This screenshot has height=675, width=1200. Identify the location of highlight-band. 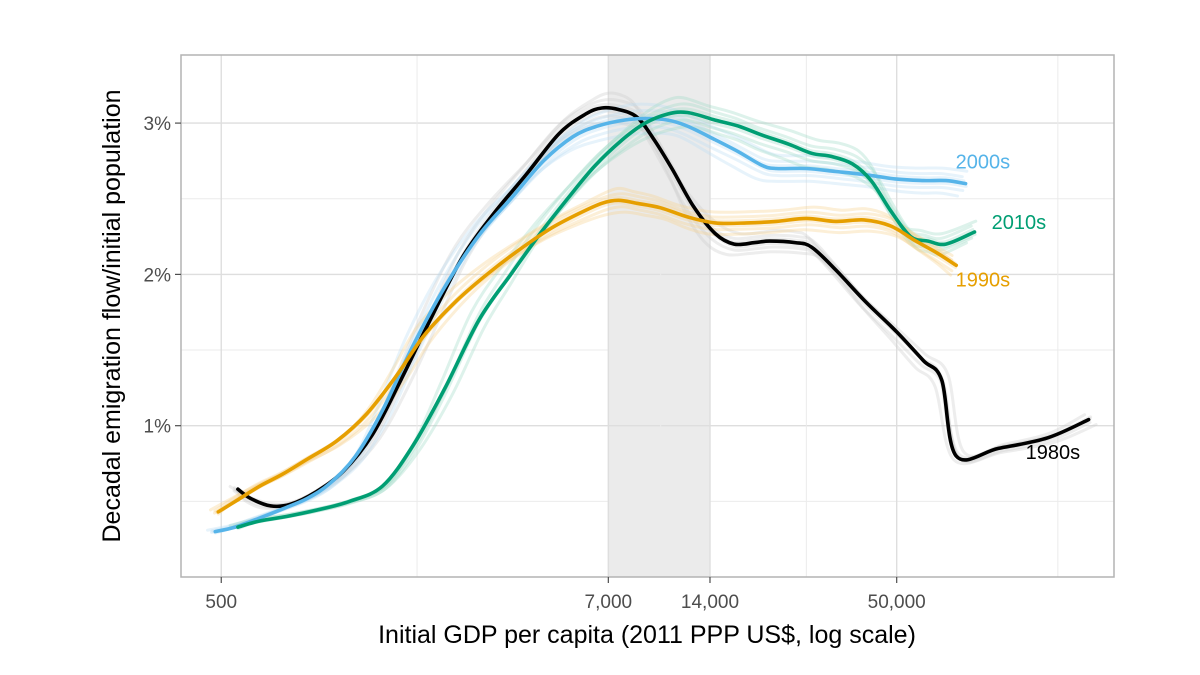
(659, 316).